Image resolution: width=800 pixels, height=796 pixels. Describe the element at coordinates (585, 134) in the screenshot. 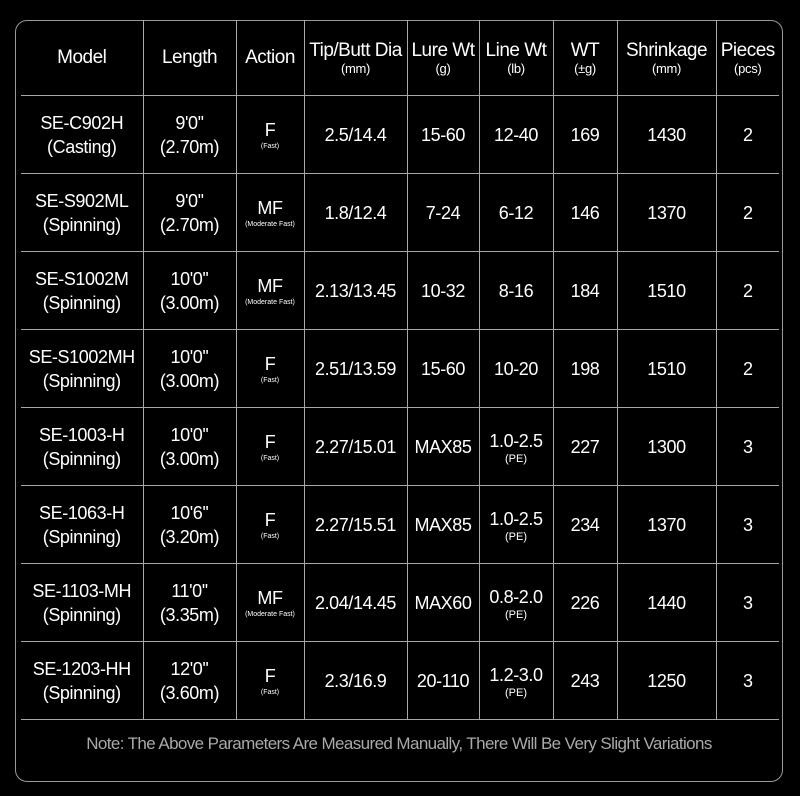

I see `wt-cell: 169` at that location.